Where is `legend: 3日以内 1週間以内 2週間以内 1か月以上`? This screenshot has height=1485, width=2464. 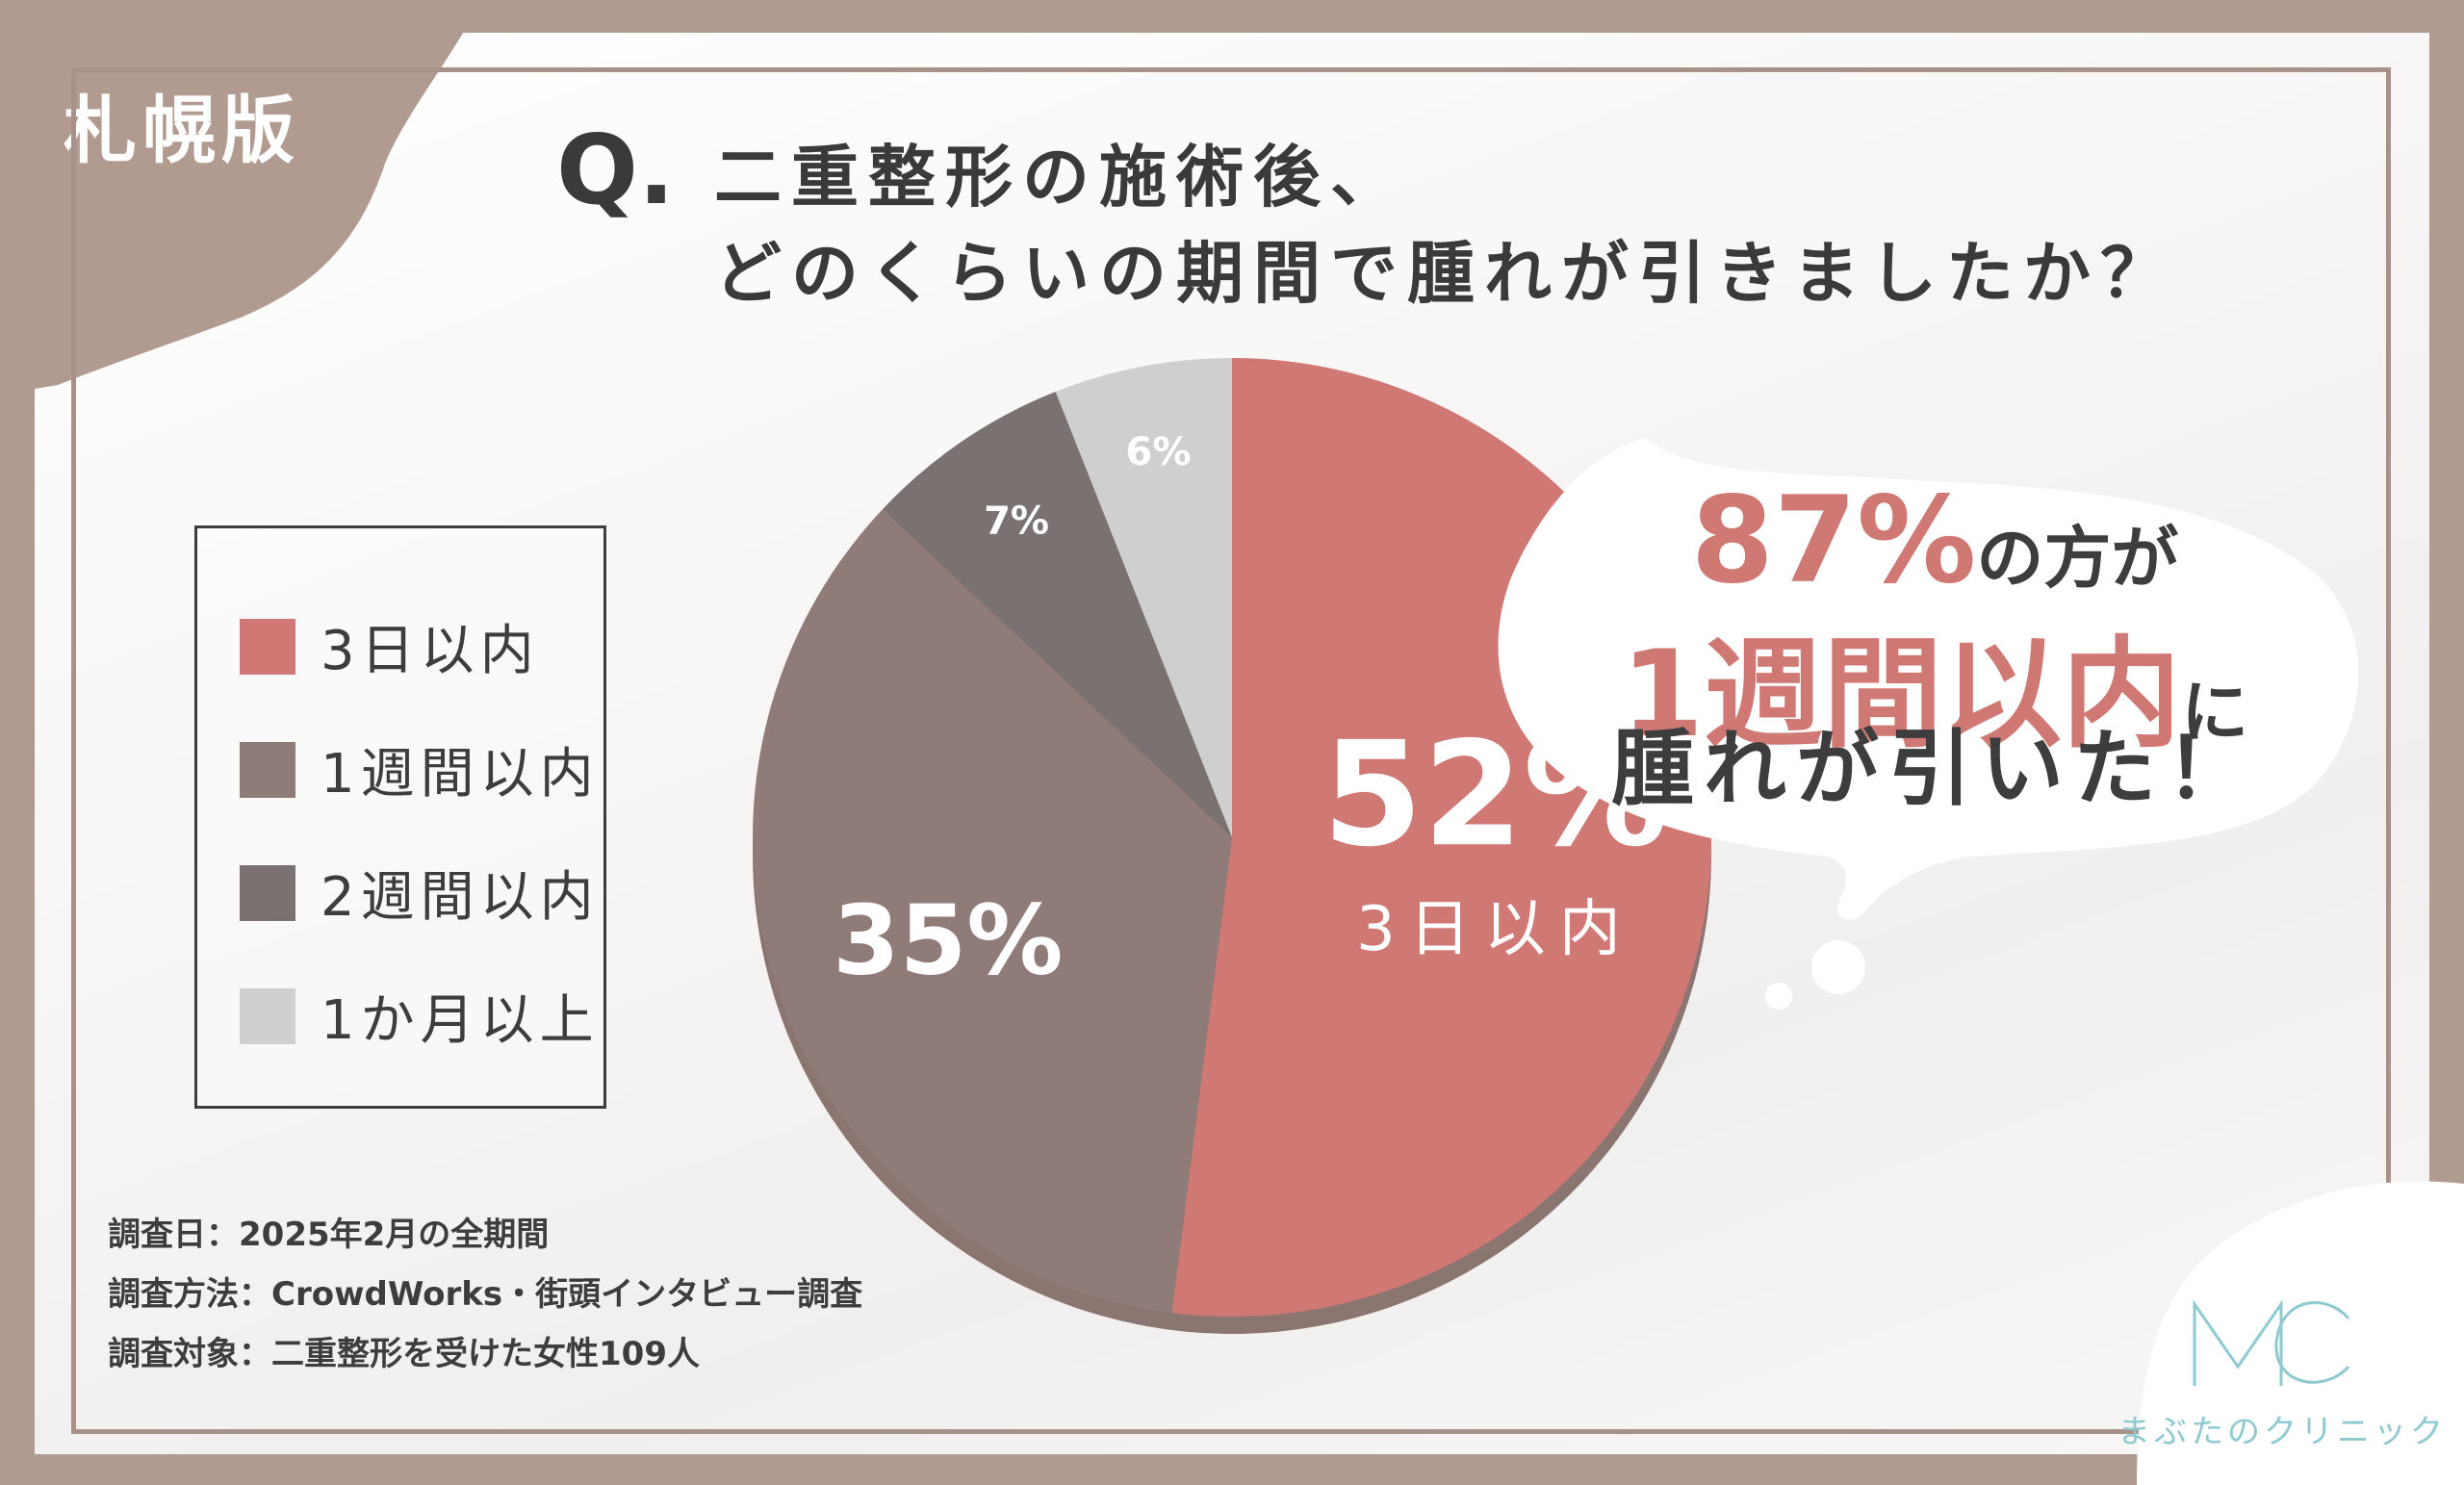 legend: 3日以内 1週間以内 2週間以内 1か月以上 is located at coordinates (400, 817).